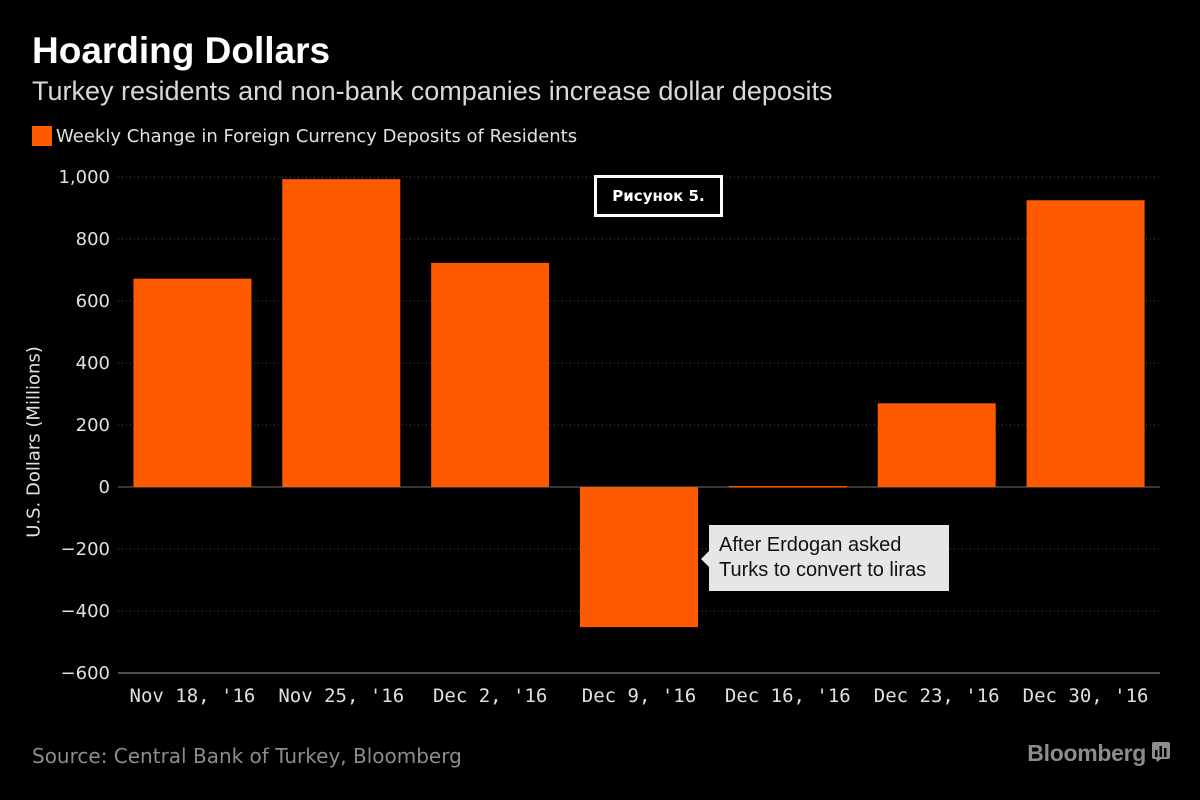  I want to click on y-tick-label: −400, so click(85, 611).